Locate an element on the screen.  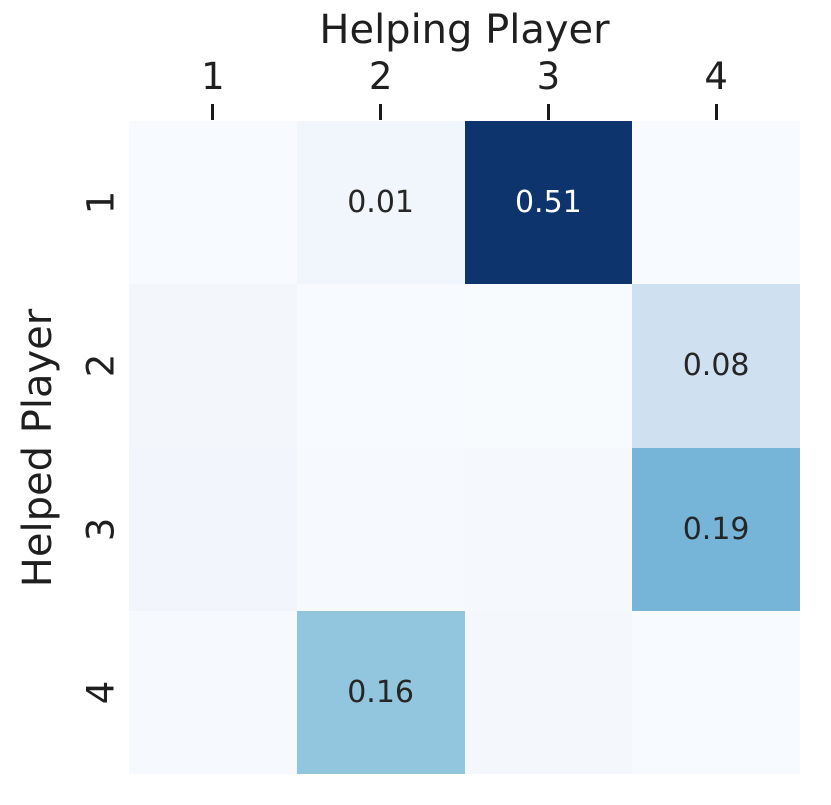
y-axis-label: Helped Player is located at coordinates (38, 447).